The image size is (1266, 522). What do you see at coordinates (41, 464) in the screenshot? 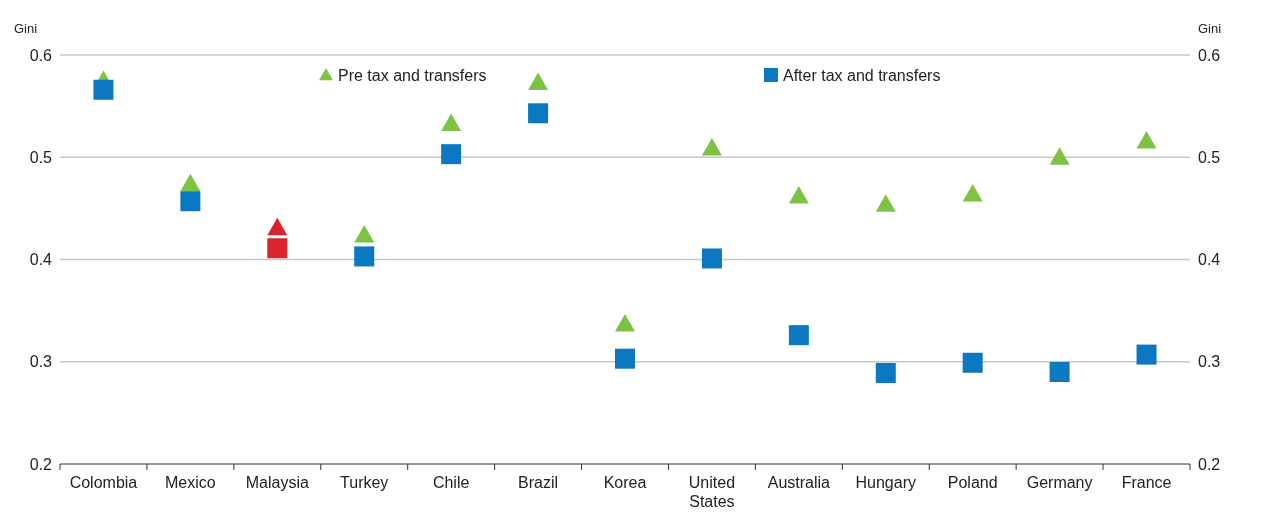
I see `y-tick-label: 0.2` at bounding box center [41, 464].